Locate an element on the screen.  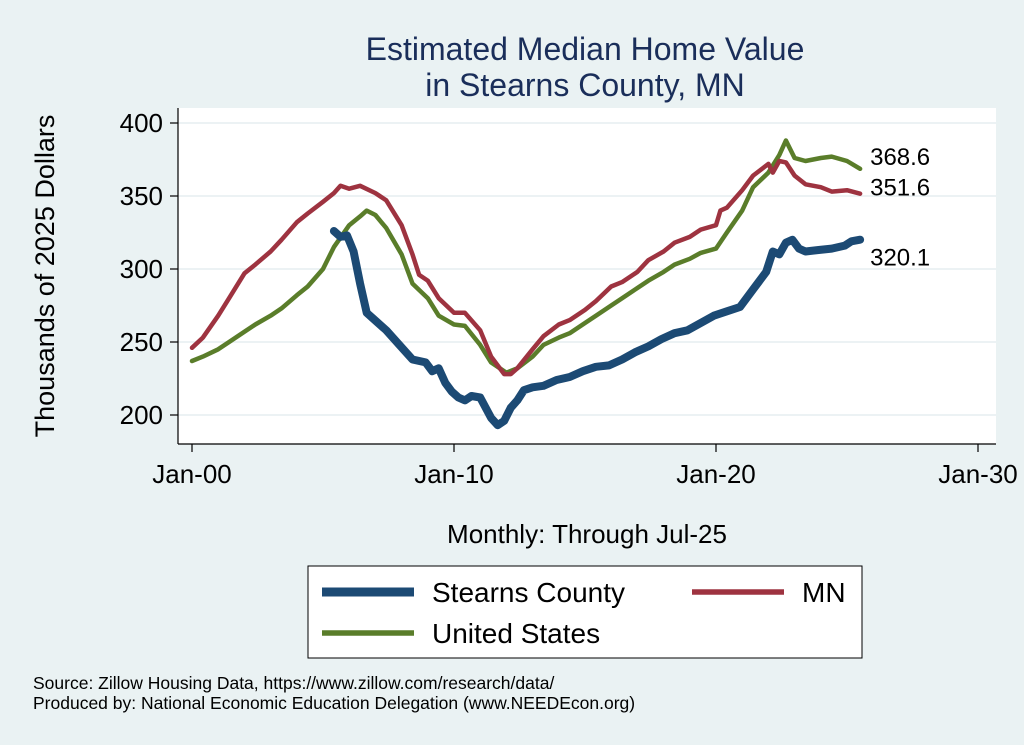
y-ticks: 200 250 300 350 400 is located at coordinates (149, 269).